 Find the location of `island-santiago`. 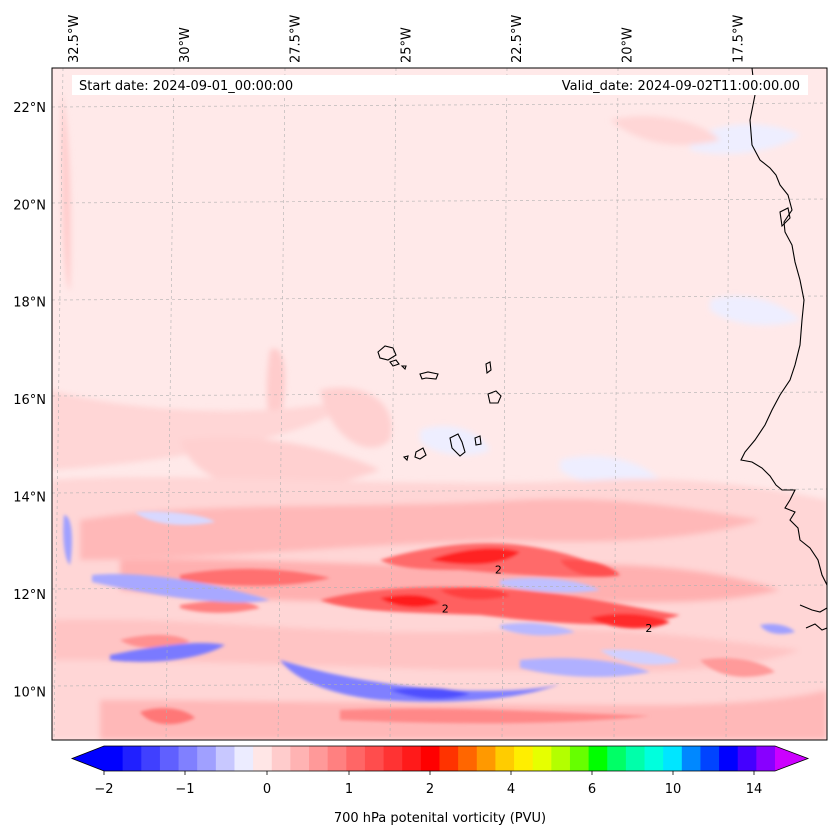

island-santiago is located at coordinates (457, 445).